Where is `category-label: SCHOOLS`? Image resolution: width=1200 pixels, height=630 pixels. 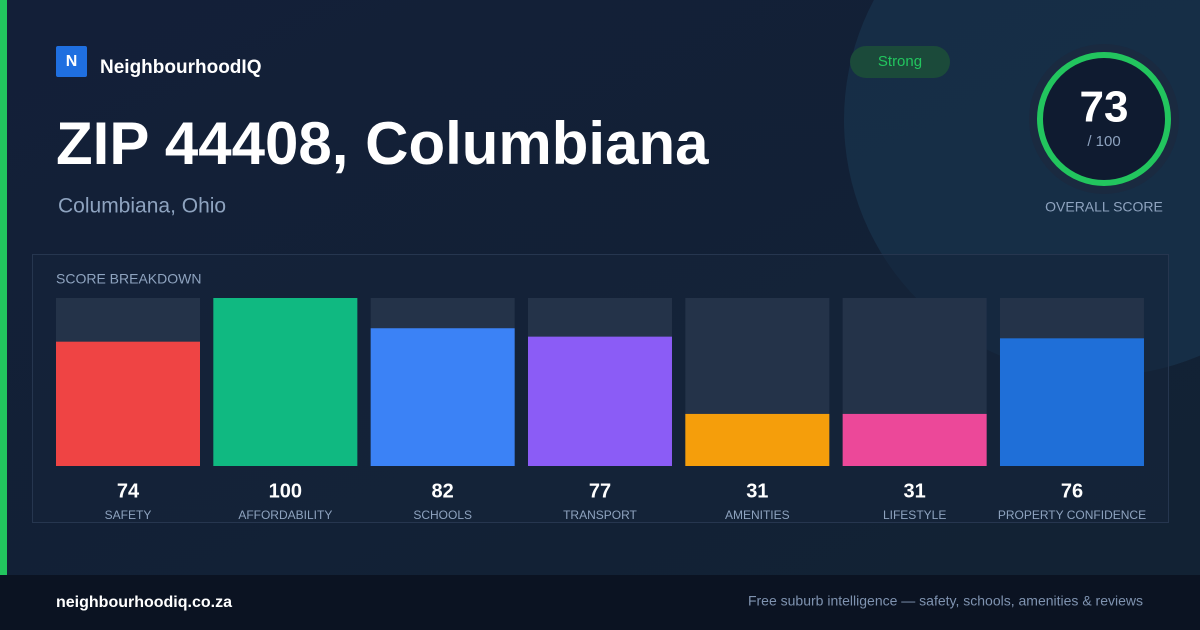 category-label: SCHOOLS is located at coordinates (442, 515).